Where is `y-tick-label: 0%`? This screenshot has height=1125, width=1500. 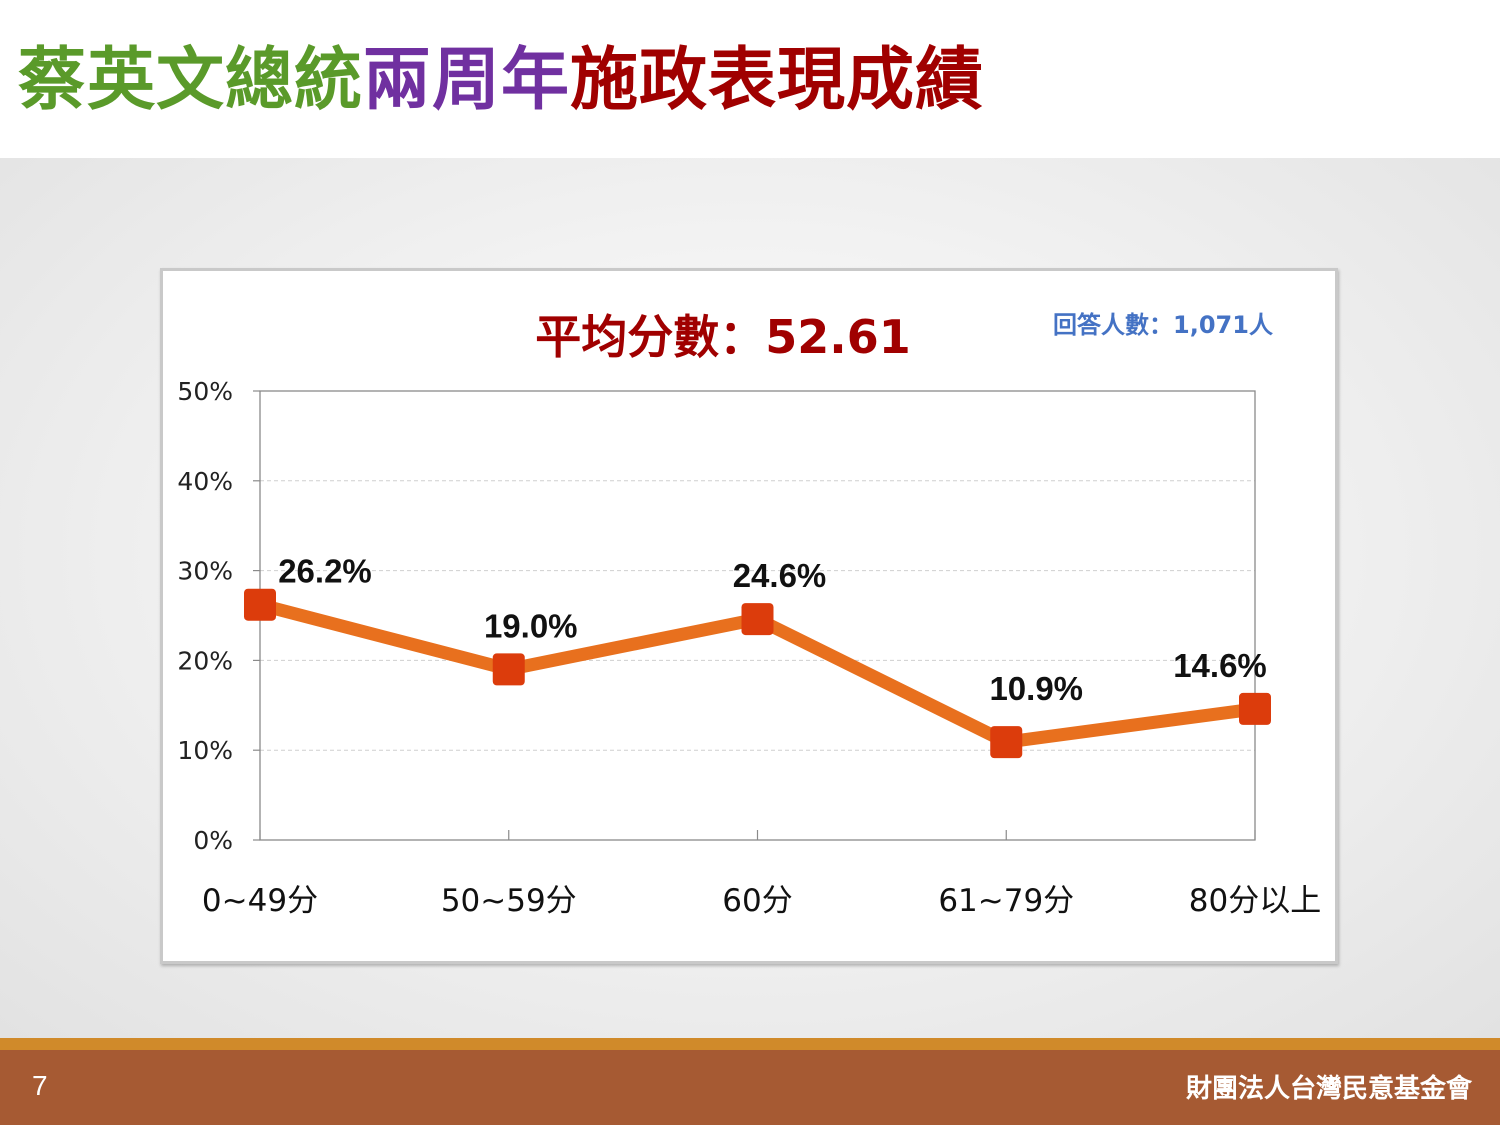
y-tick-label: 0% is located at coordinates (213, 840).